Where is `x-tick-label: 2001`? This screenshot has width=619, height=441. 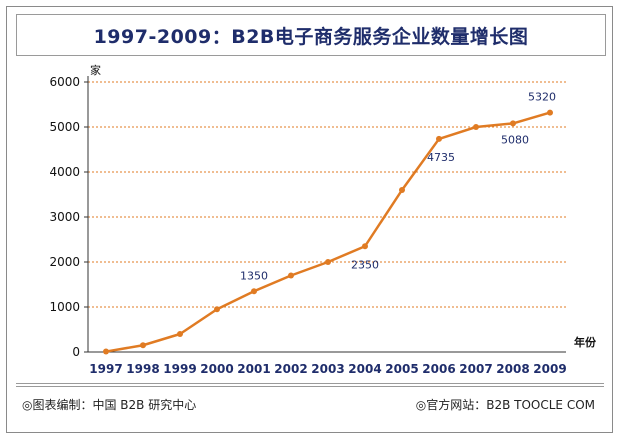 x-tick-label: 2001 is located at coordinates (253, 369).